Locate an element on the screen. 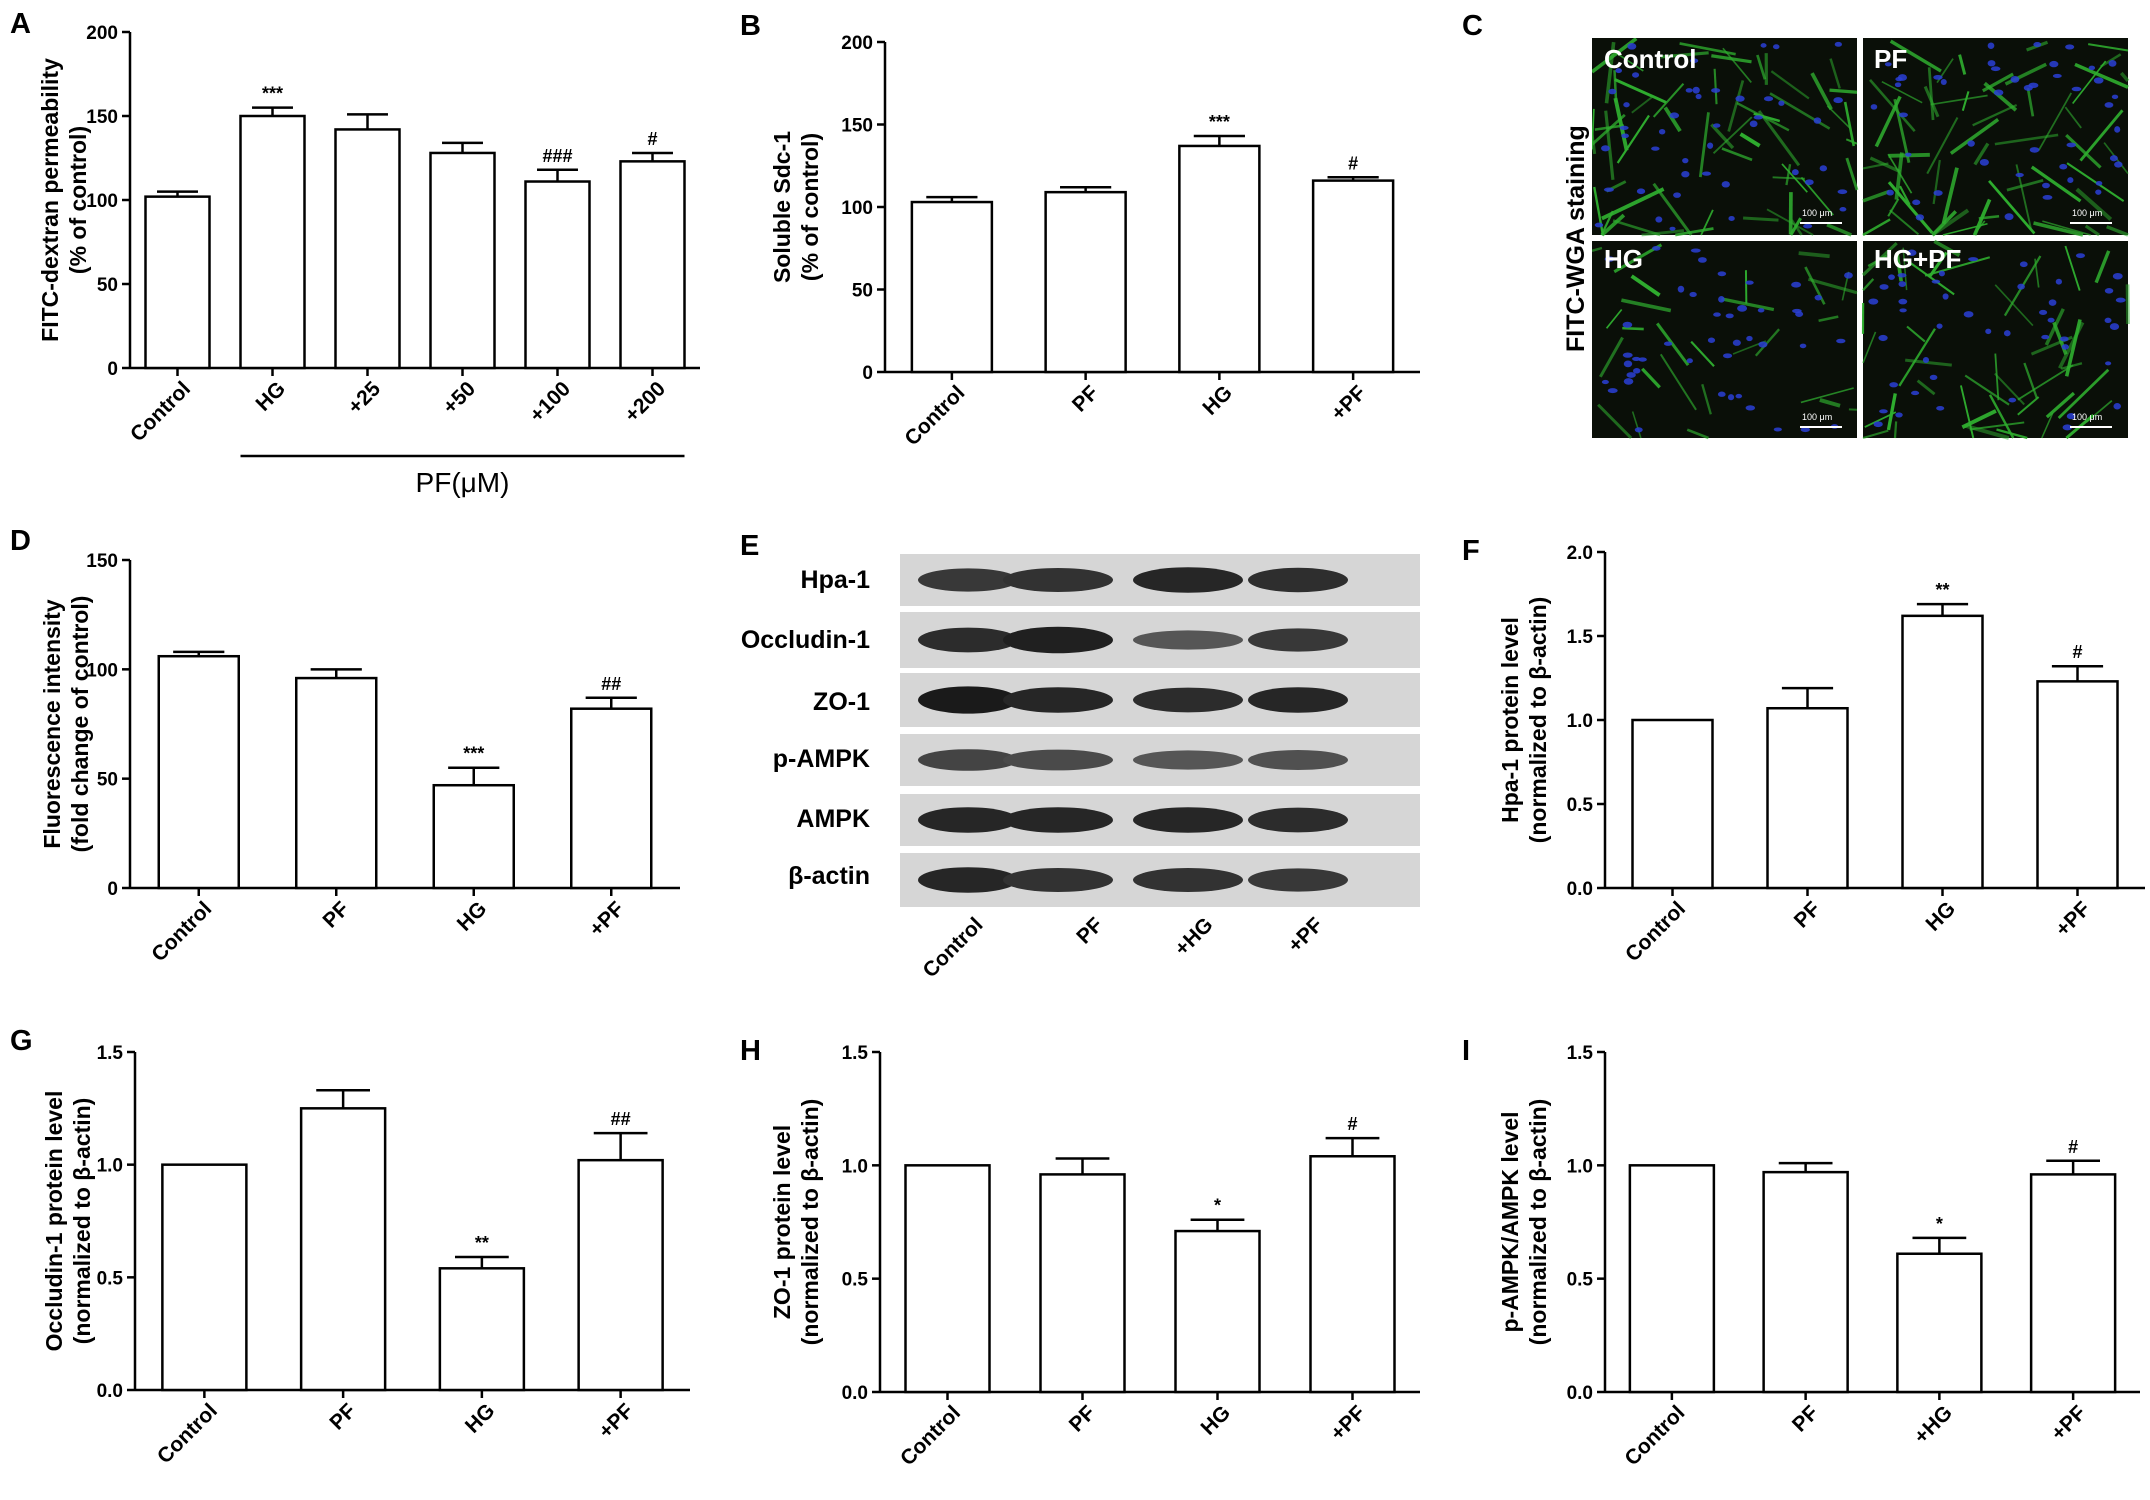 This screenshot has height=1500, width=2150. y-axis-label: (% of control) is located at coordinates (78, 200).